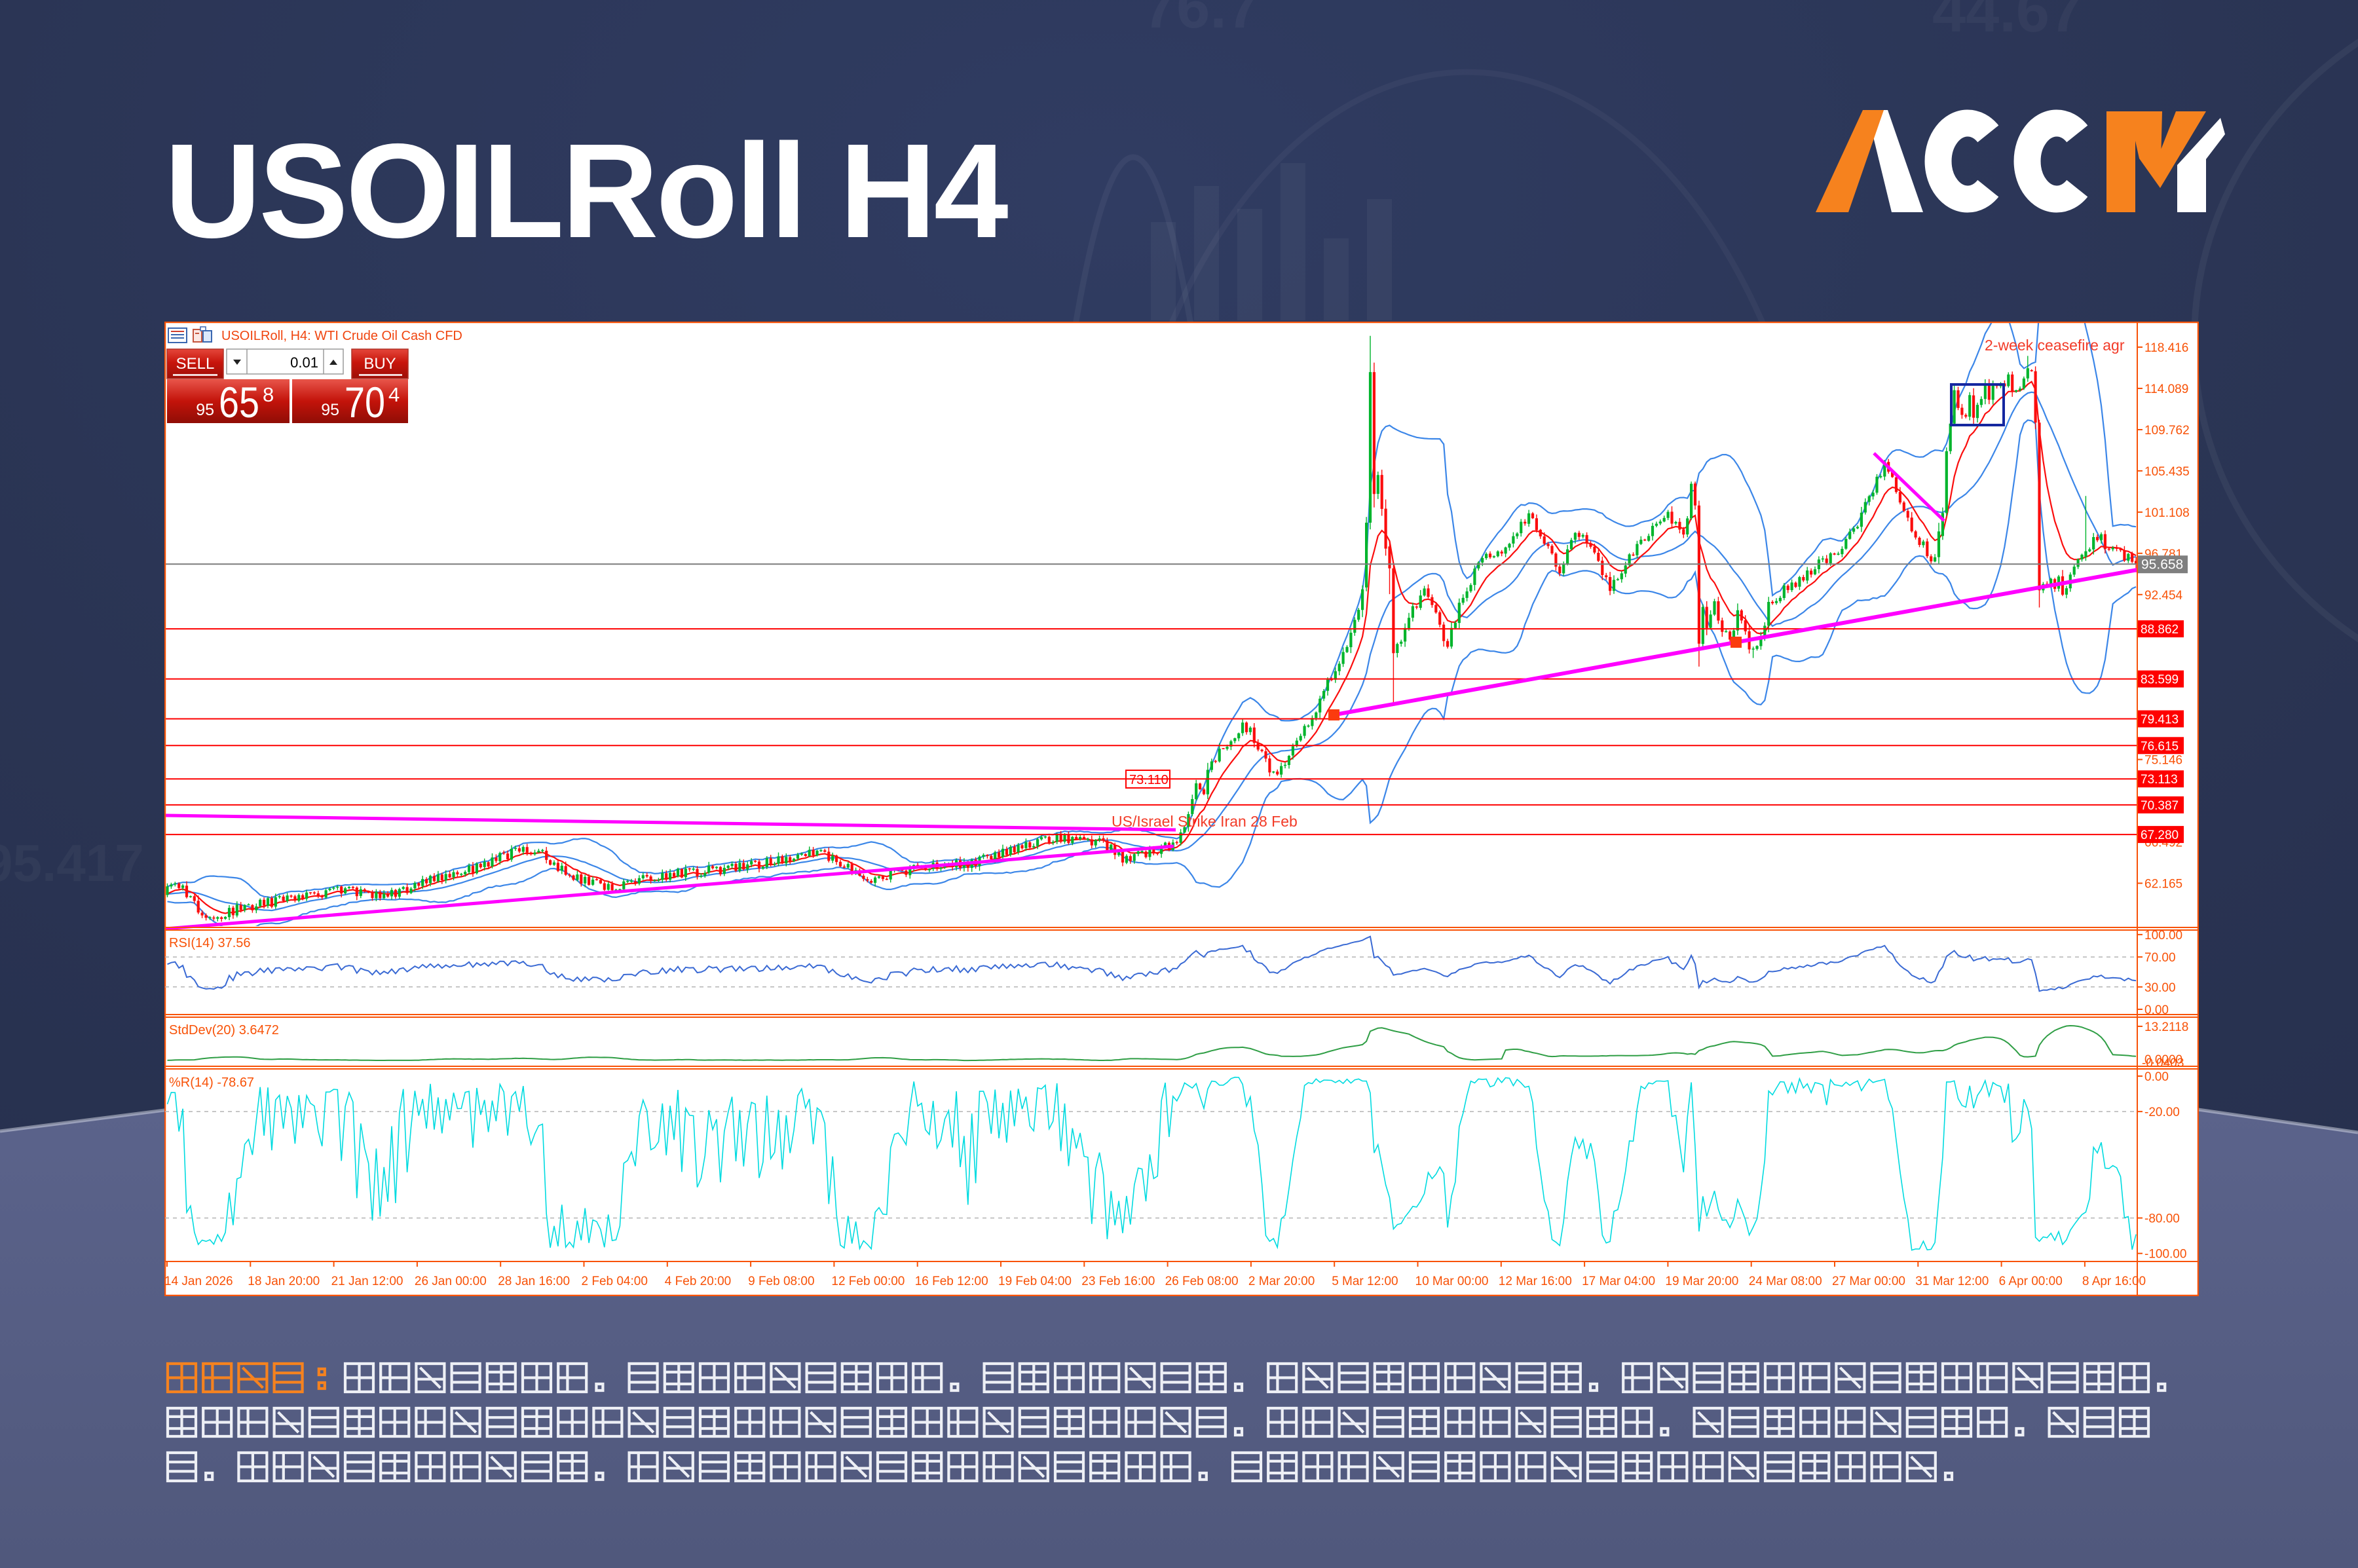 The width and height of the screenshot is (2358, 1568). What do you see at coordinates (1365, 1281) in the screenshot?
I see `svg-text: 5 Mar 12:00` at bounding box center [1365, 1281].